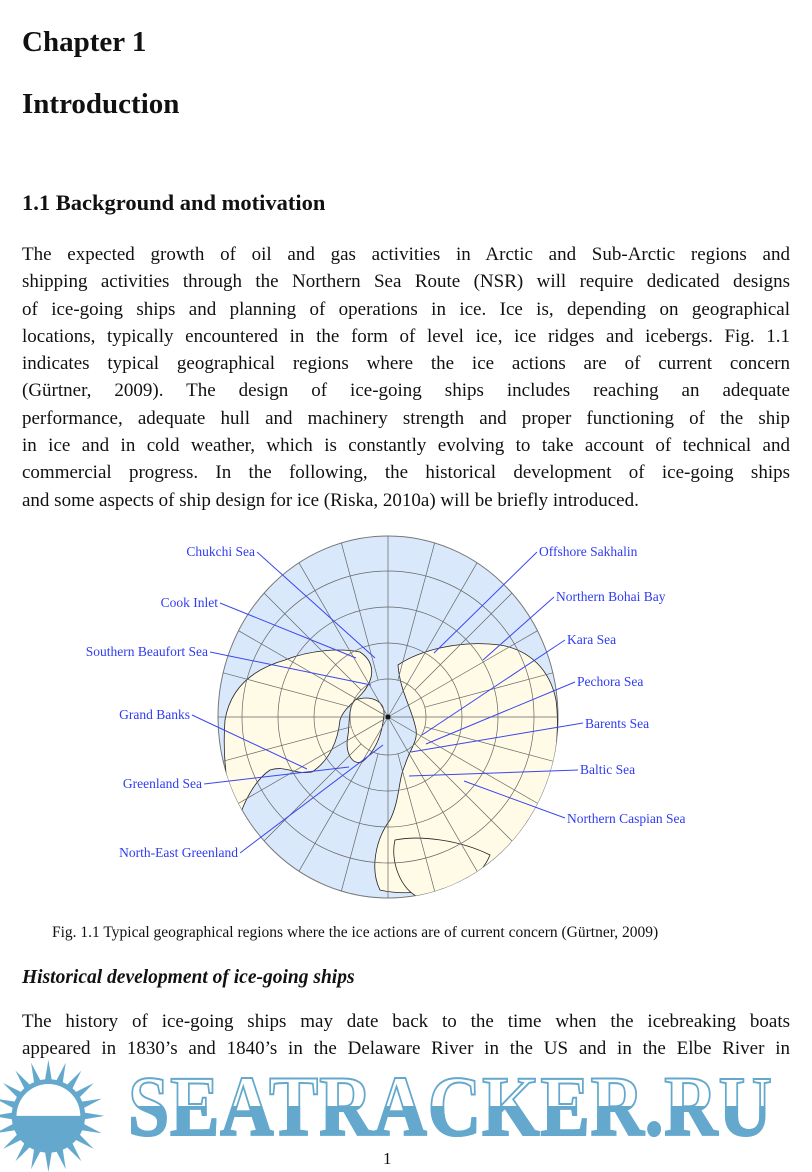 Image resolution: width=812 pixels, height=1172 pixels. I want to click on label-cook-inlet: Cook Inlet, so click(190, 602).